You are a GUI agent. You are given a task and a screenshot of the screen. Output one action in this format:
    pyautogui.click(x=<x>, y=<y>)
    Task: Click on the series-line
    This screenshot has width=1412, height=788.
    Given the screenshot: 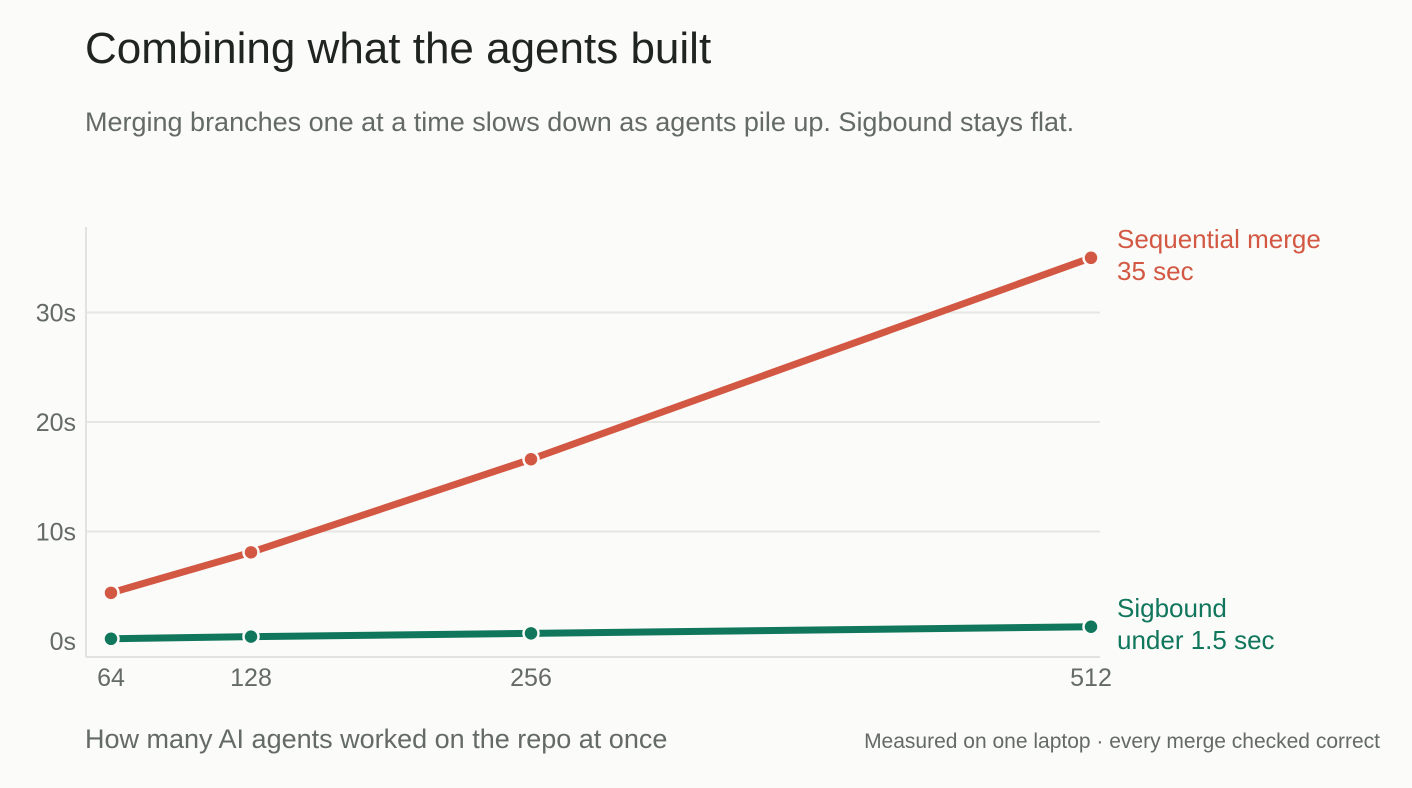 What is the action you would take?
    pyautogui.click(x=601, y=633)
    